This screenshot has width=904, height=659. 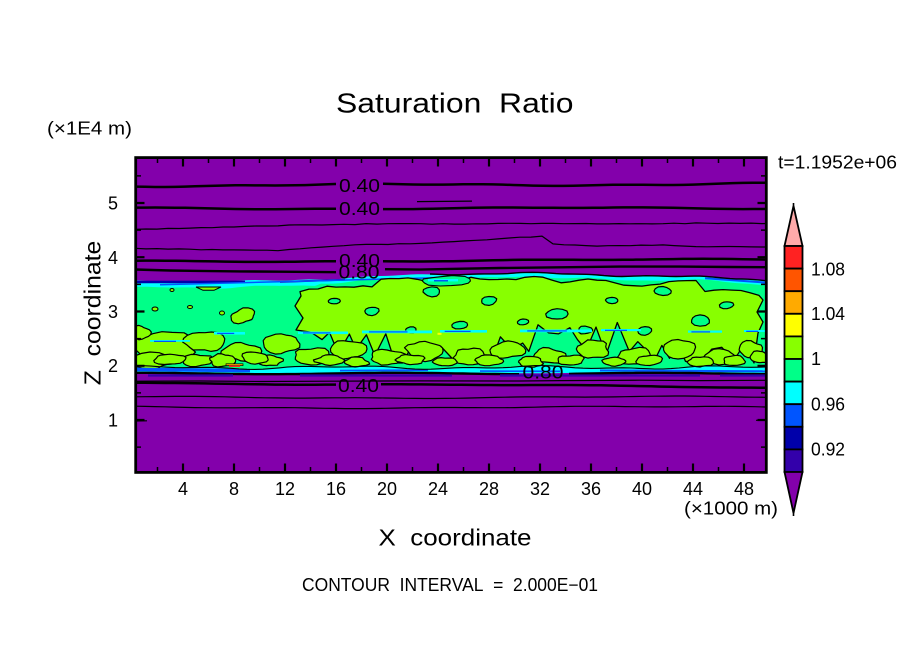 I want to click on svg-text: 1.08, so click(x=828, y=269).